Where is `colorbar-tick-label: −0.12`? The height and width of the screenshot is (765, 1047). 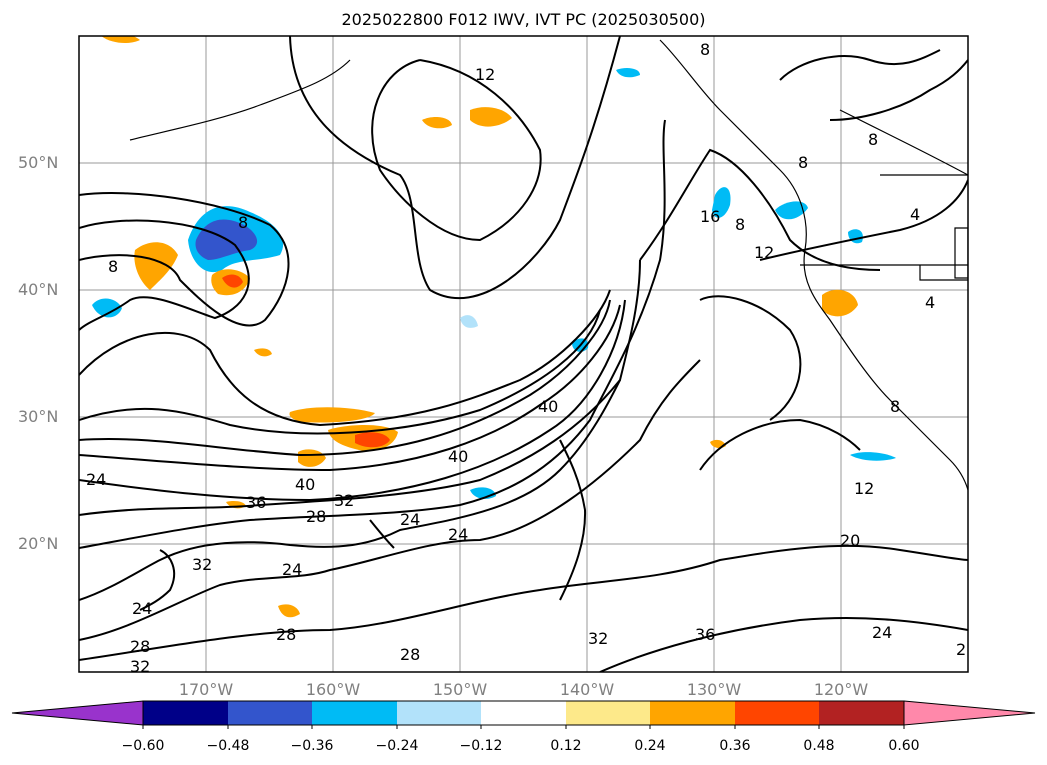 colorbar-tick-label: −0.12 is located at coordinates (481, 746).